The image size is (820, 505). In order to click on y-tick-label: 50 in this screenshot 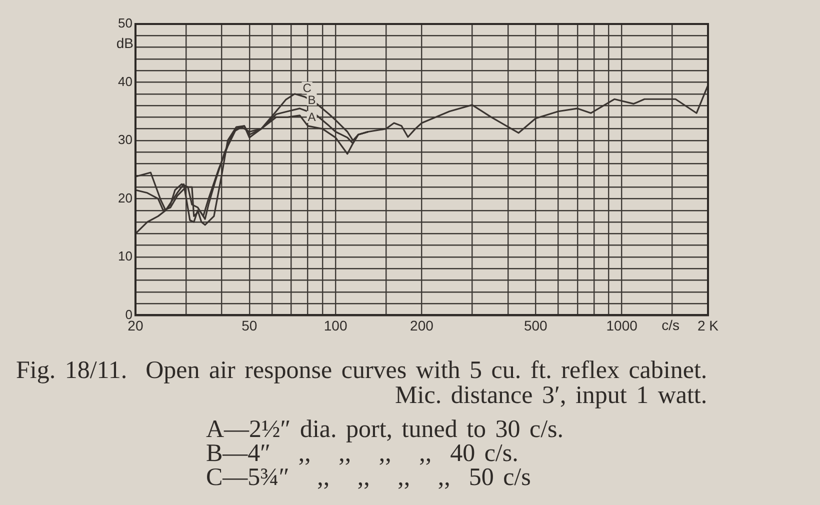, I will do `click(125, 23)`.